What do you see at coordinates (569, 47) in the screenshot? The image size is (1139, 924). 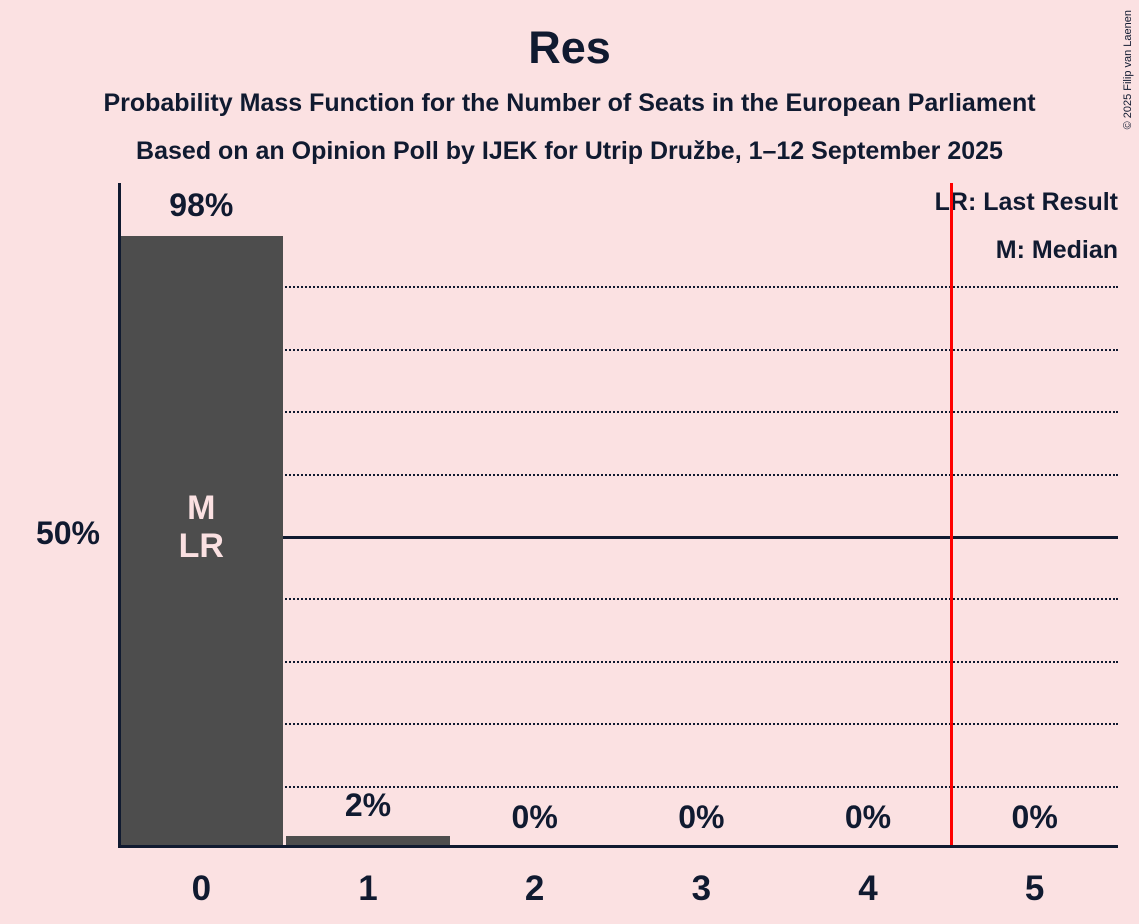 I see `chart-title: Res` at bounding box center [569, 47].